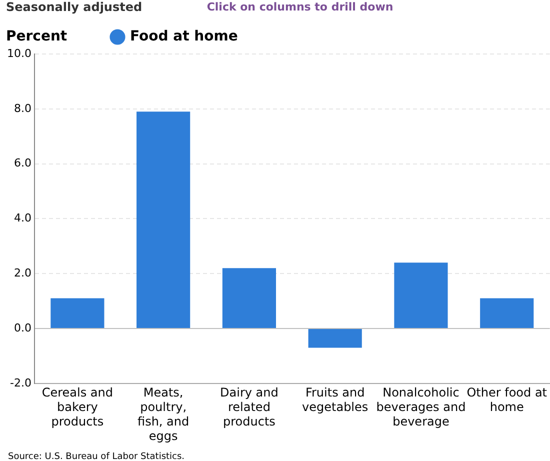 This screenshot has height=461, width=550. Describe the element at coordinates (96, 456) in the screenshot. I see `source-note: Source: U.S. Bureau of Labor Statistics.` at that location.